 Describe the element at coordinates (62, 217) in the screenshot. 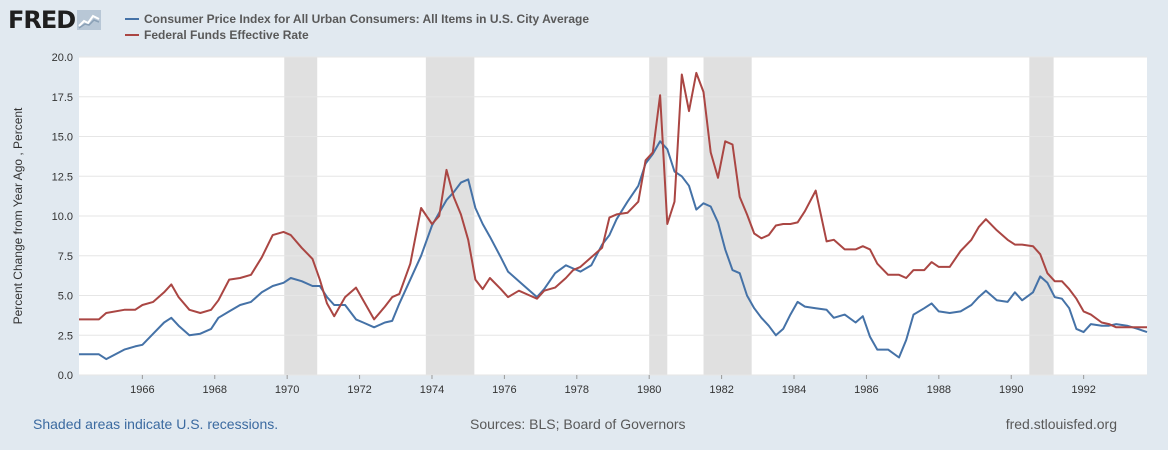

I see `y-tick-label: 10.0` at that location.